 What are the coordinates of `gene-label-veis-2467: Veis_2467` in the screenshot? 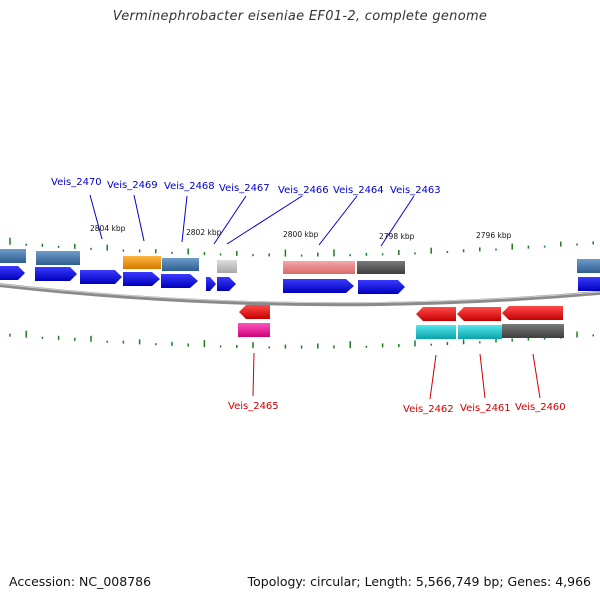 It's located at (244, 188).